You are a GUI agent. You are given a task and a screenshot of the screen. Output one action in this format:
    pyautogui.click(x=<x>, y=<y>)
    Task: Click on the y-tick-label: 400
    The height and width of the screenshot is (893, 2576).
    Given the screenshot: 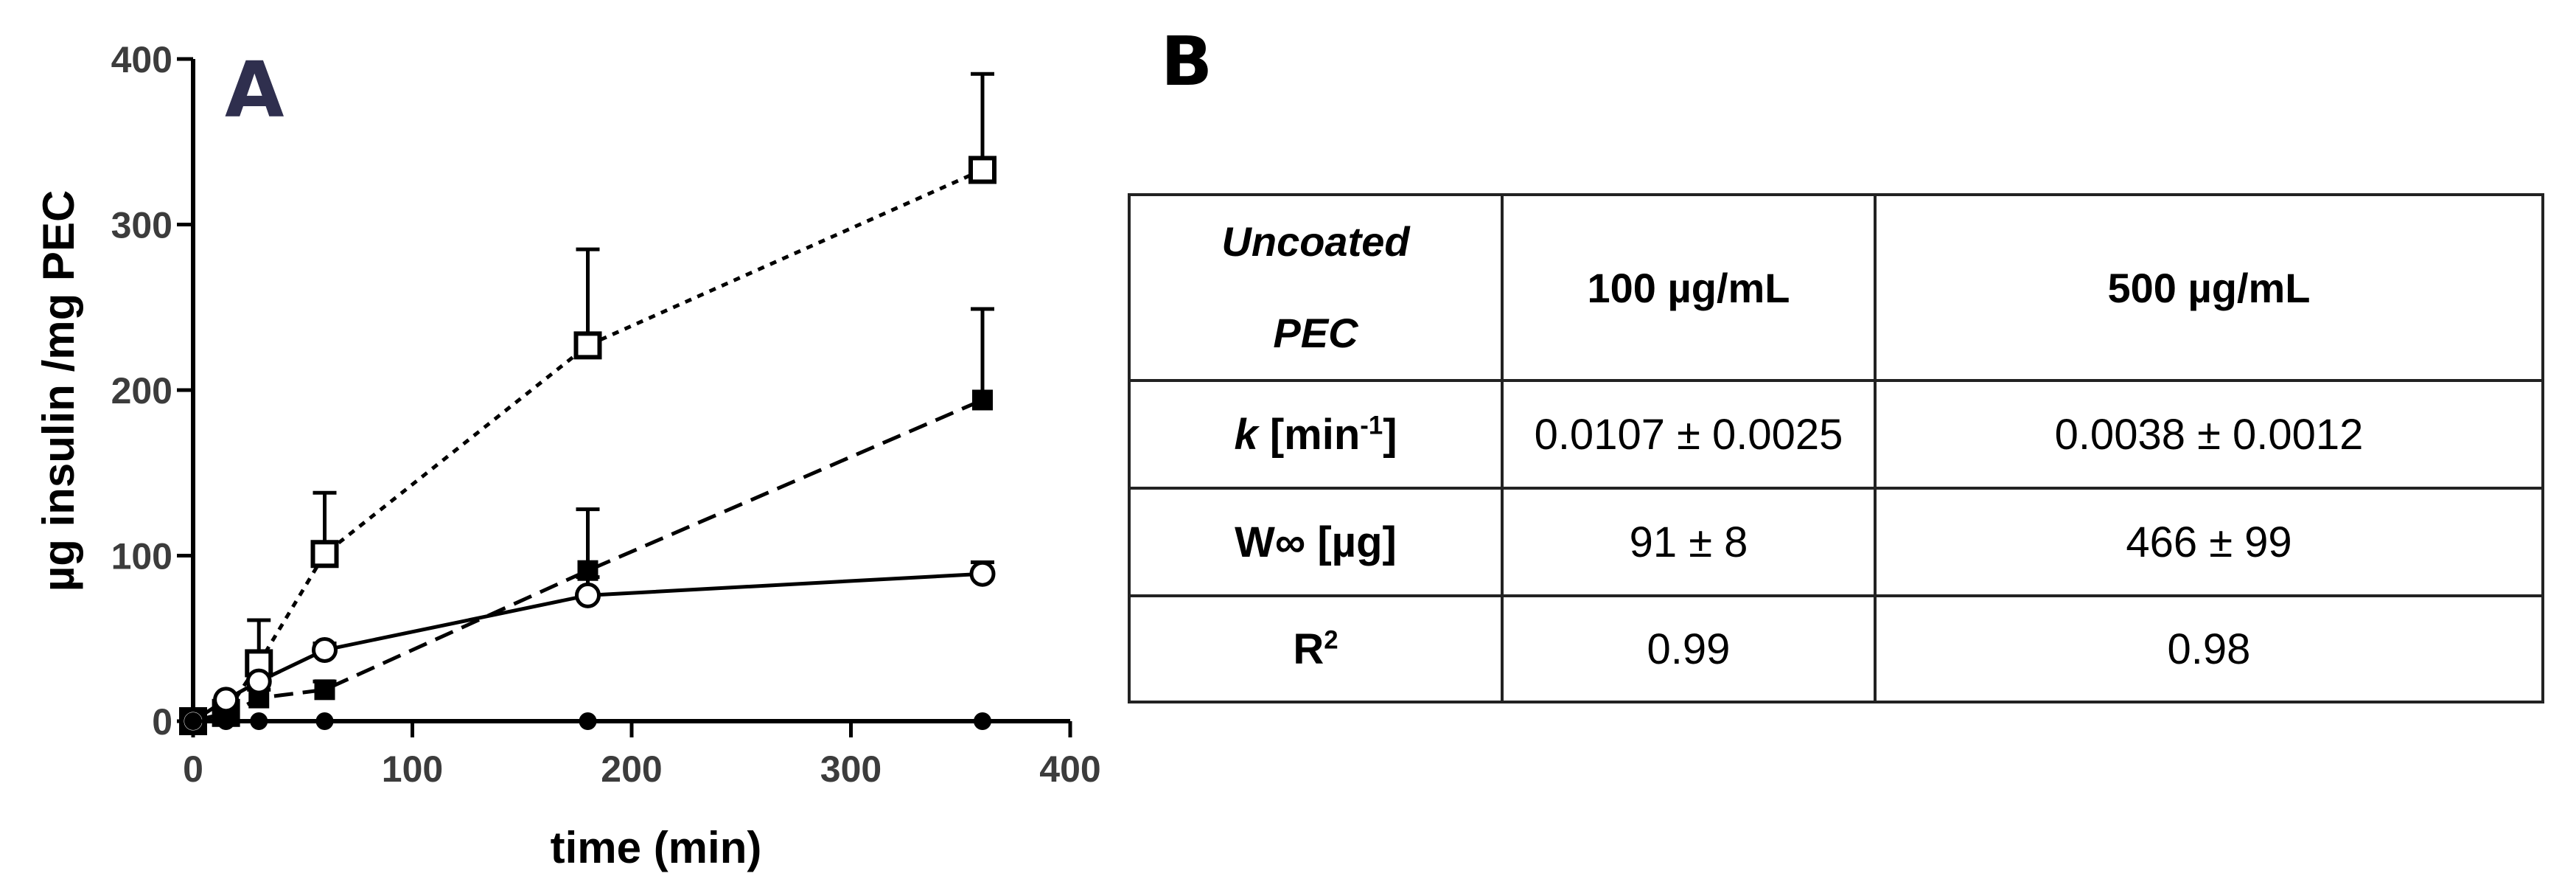 What is the action you would take?
    pyautogui.click(x=141, y=59)
    